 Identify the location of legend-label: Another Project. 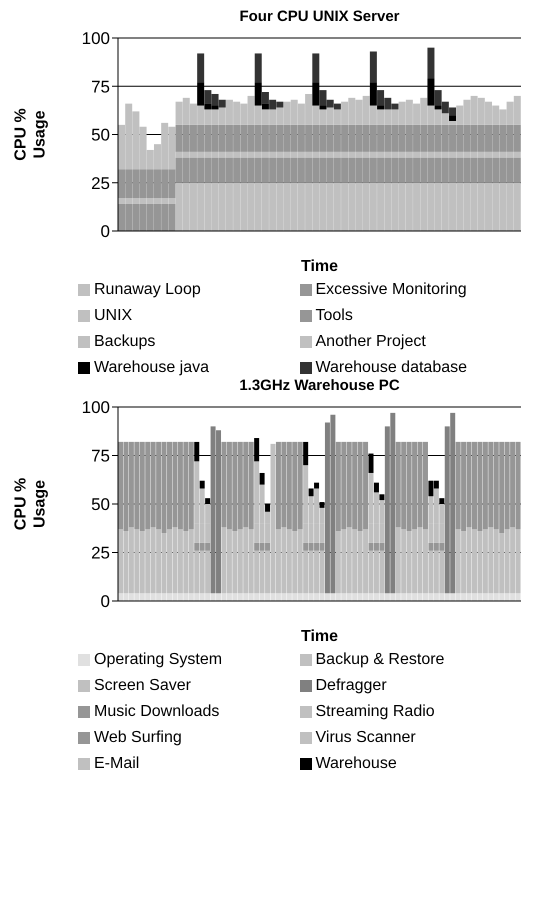
(371, 342).